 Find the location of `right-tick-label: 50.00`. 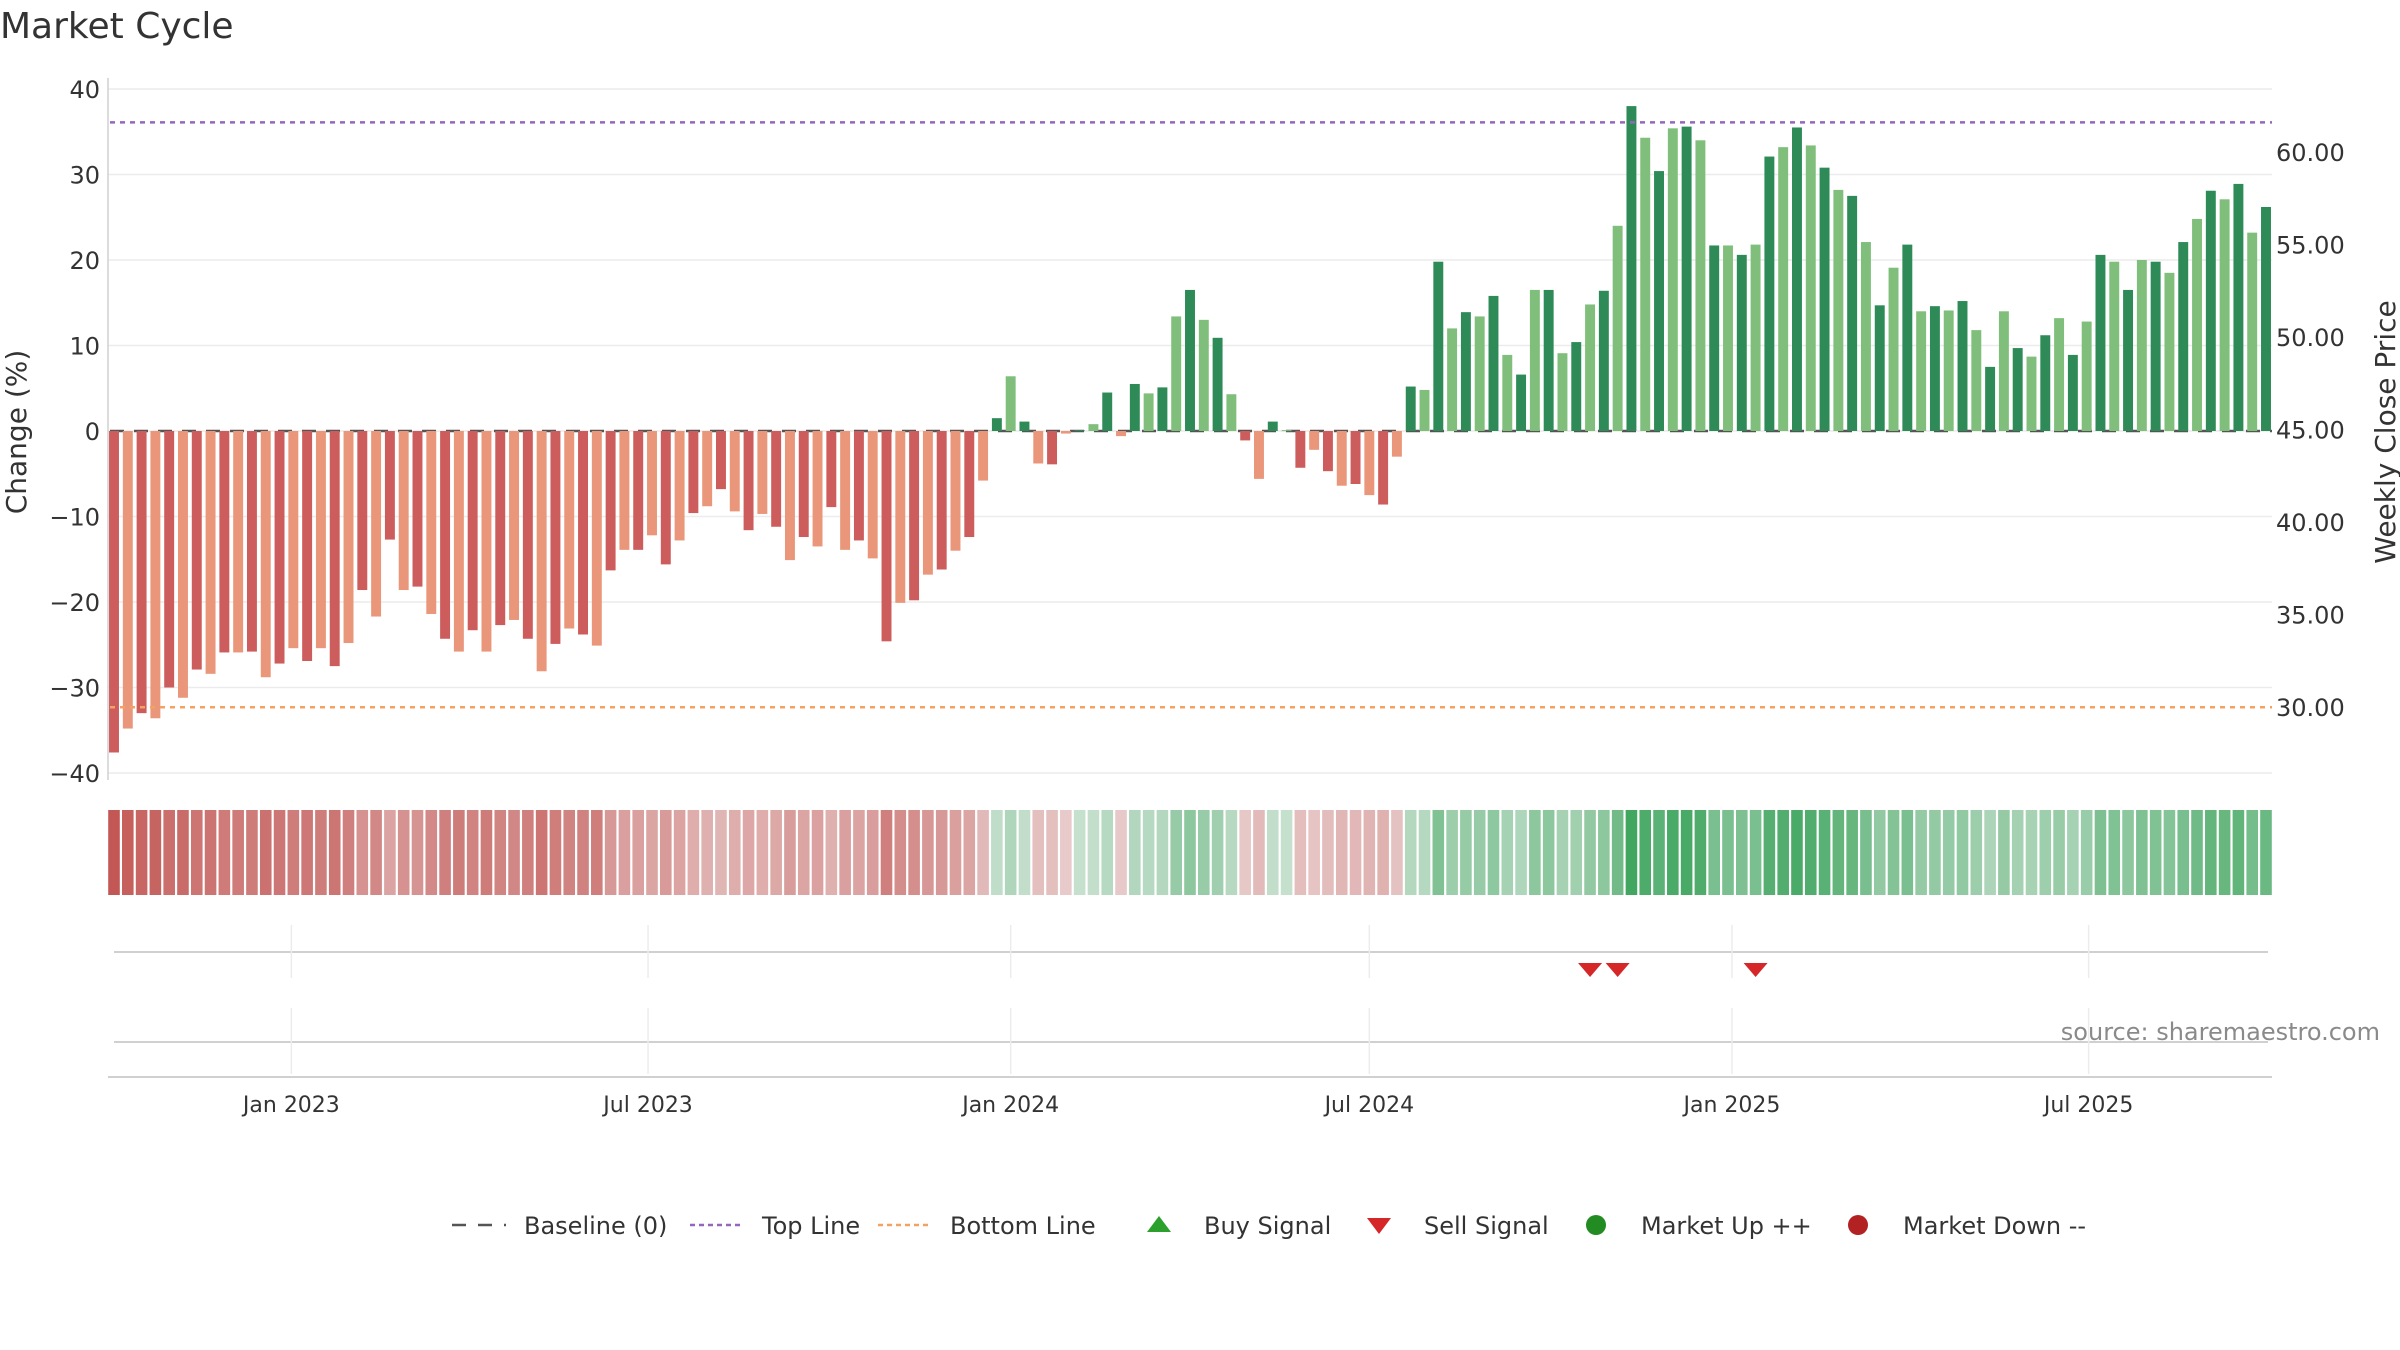

right-tick-label: 50.00 is located at coordinates (2310, 338).